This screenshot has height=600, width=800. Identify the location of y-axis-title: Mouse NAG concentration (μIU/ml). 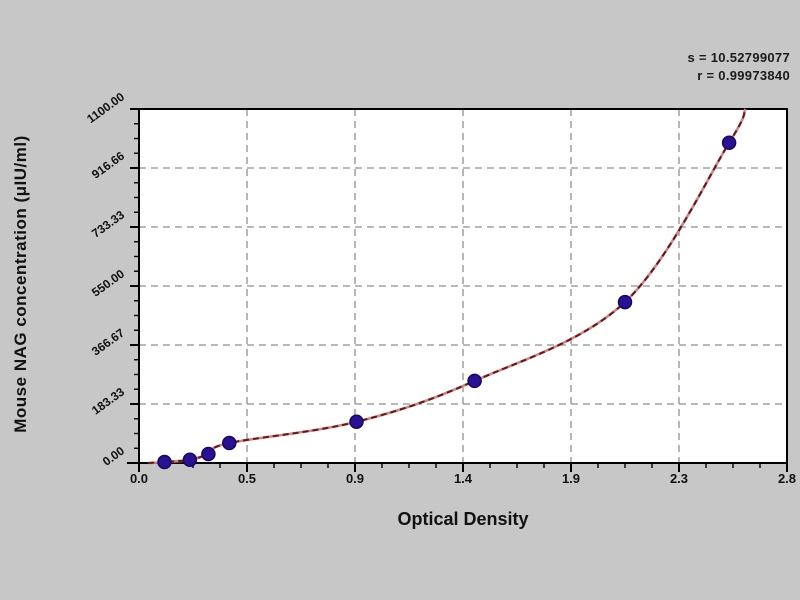
(20, 284).